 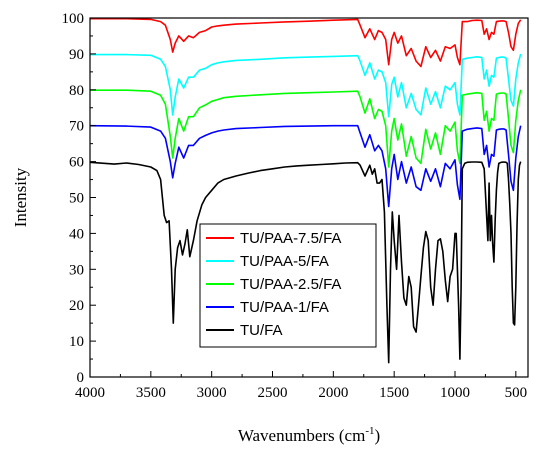 What do you see at coordinates (76, 234) in the screenshot?
I see `y-tick-label: 40` at bounding box center [76, 234].